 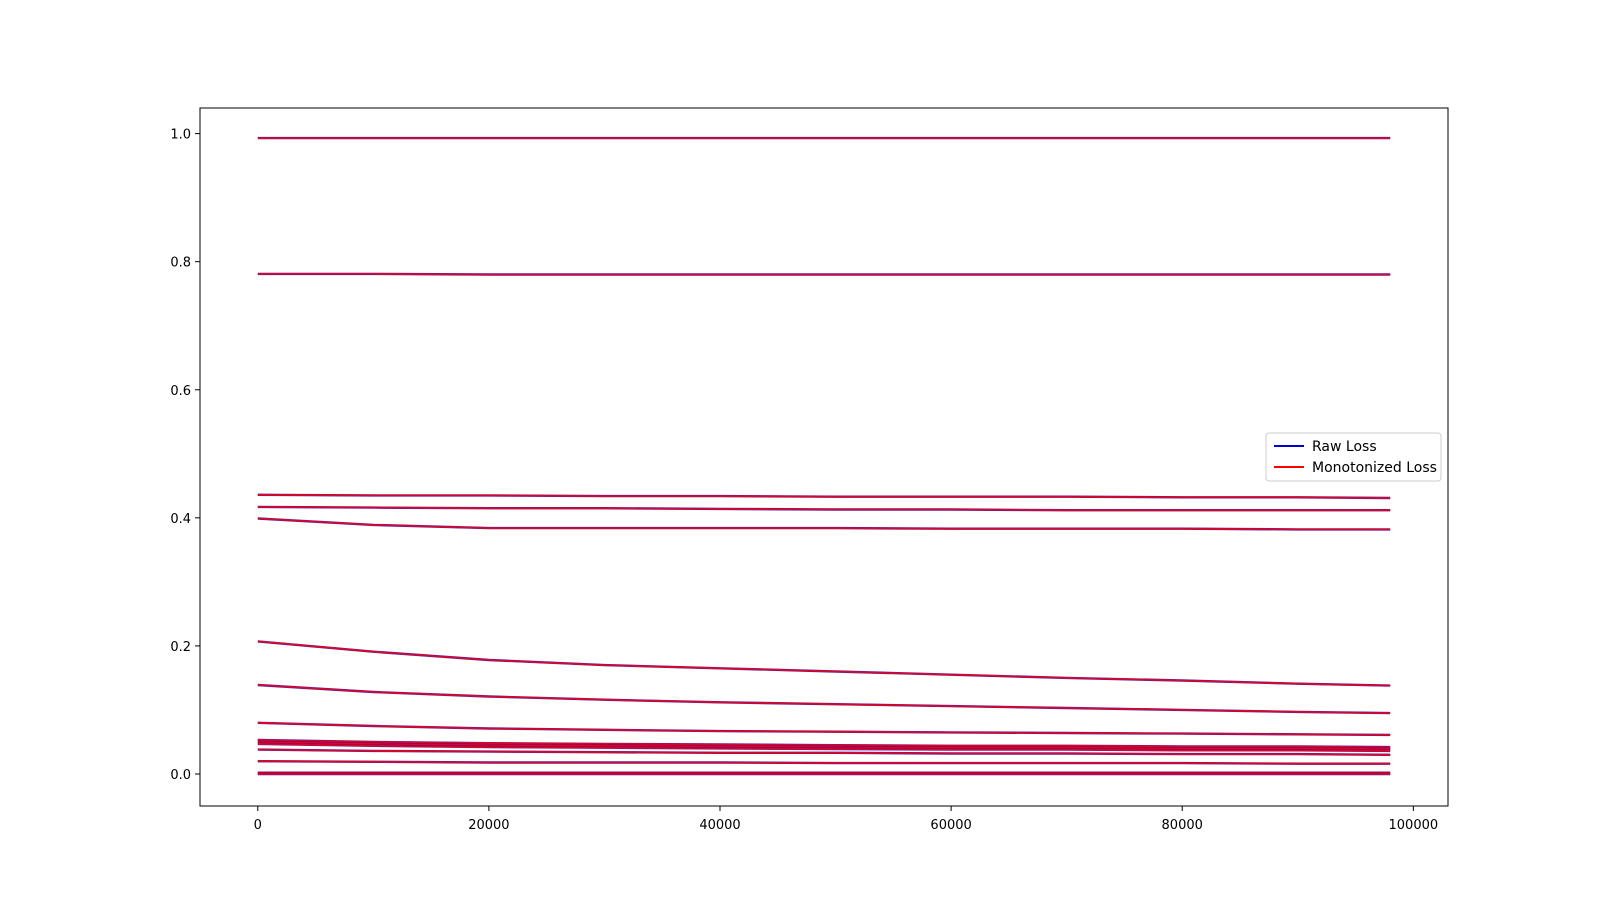 I want to click on y-tick-label-0: 0.0, so click(x=180, y=775).